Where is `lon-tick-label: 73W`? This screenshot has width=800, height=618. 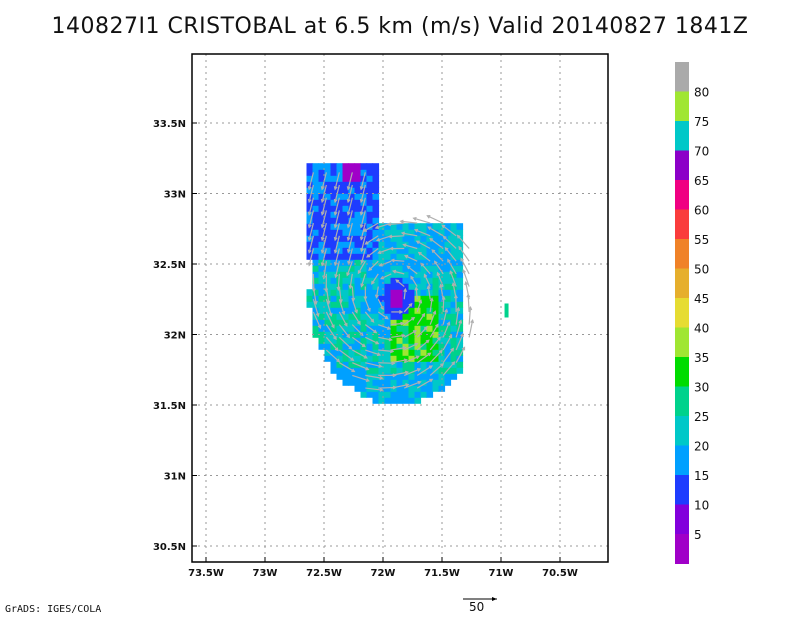
lon-tick-label: 73W is located at coordinates (265, 573).